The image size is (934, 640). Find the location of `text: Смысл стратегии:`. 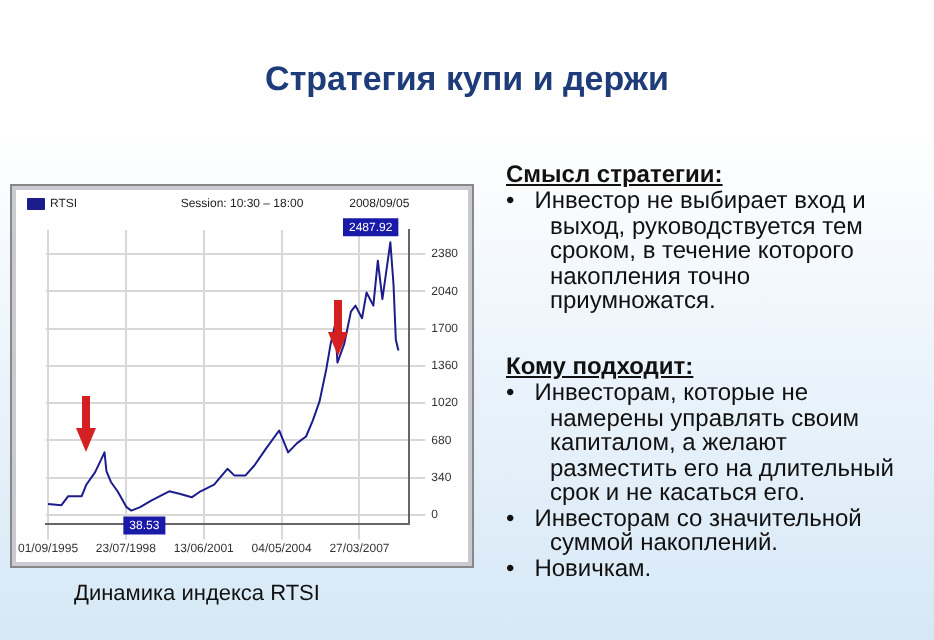

text: Смысл стратегии: is located at coordinates (615, 174).